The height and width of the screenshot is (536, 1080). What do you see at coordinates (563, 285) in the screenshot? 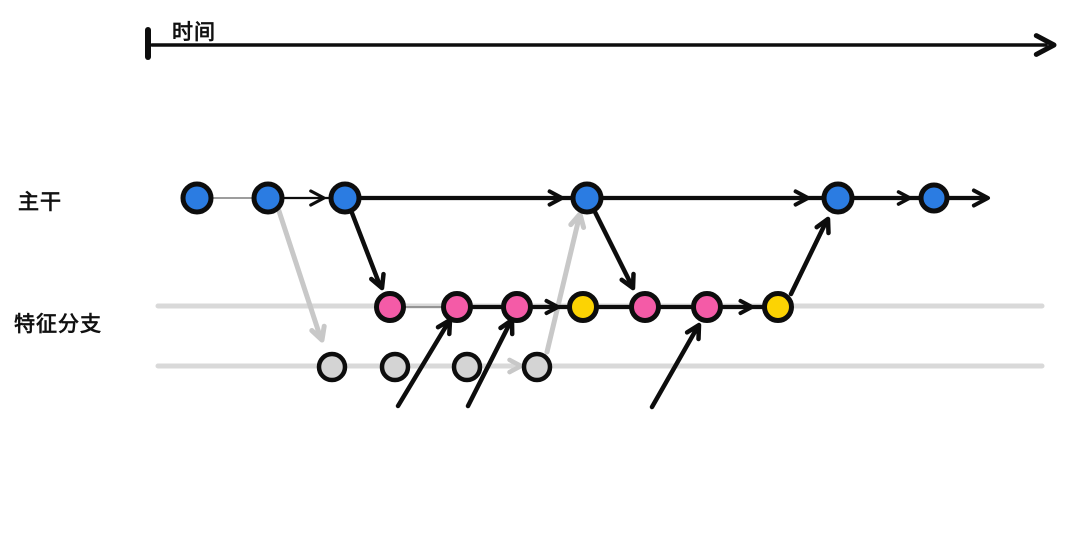
I see `faded-merge-arrow-line` at bounding box center [563, 285].